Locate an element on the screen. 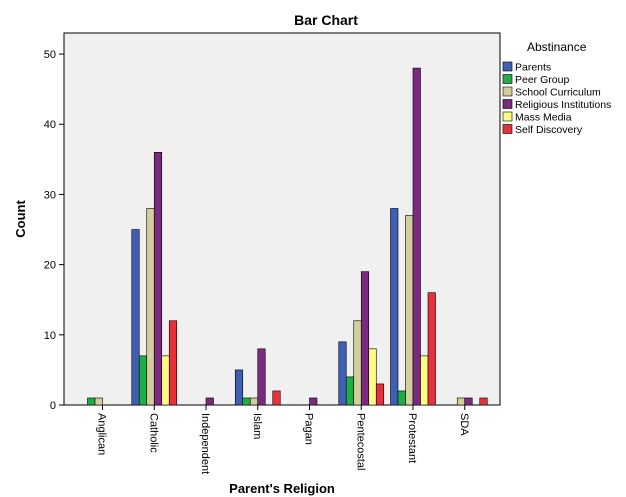  legend-swatch-religious-institutions is located at coordinates (507, 104).